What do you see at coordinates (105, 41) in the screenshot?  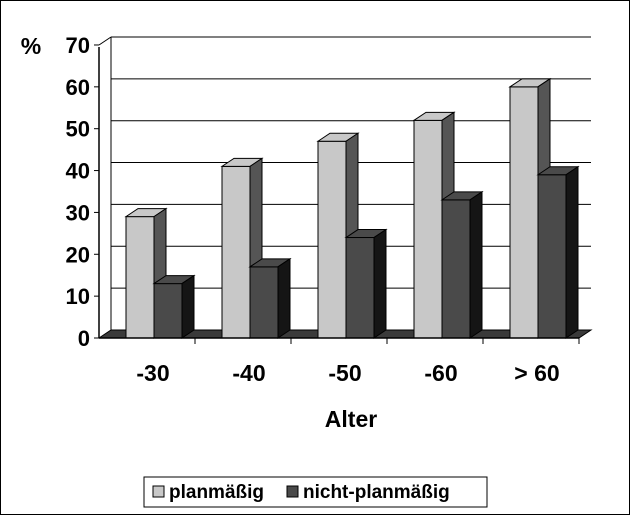 I see `y-axis-top` at bounding box center [105, 41].